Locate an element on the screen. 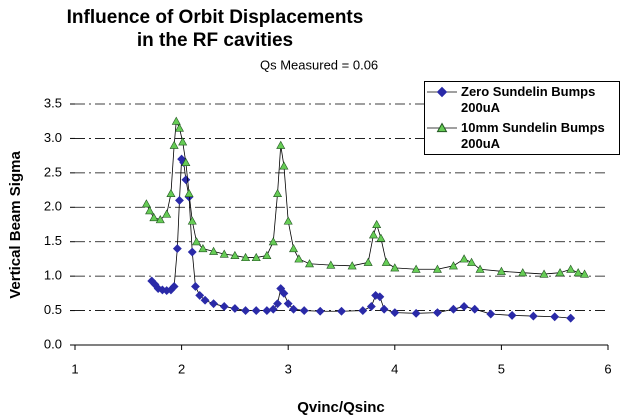 The width and height of the screenshot is (625, 420). legend-entry: 10mm Sundelin Bumps 200uA is located at coordinates (522, 136).